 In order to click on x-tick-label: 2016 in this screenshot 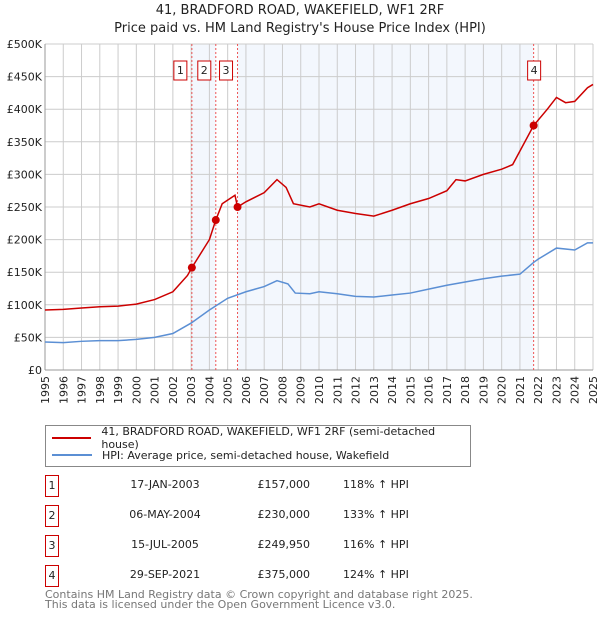, I will do `click(429, 390)`.